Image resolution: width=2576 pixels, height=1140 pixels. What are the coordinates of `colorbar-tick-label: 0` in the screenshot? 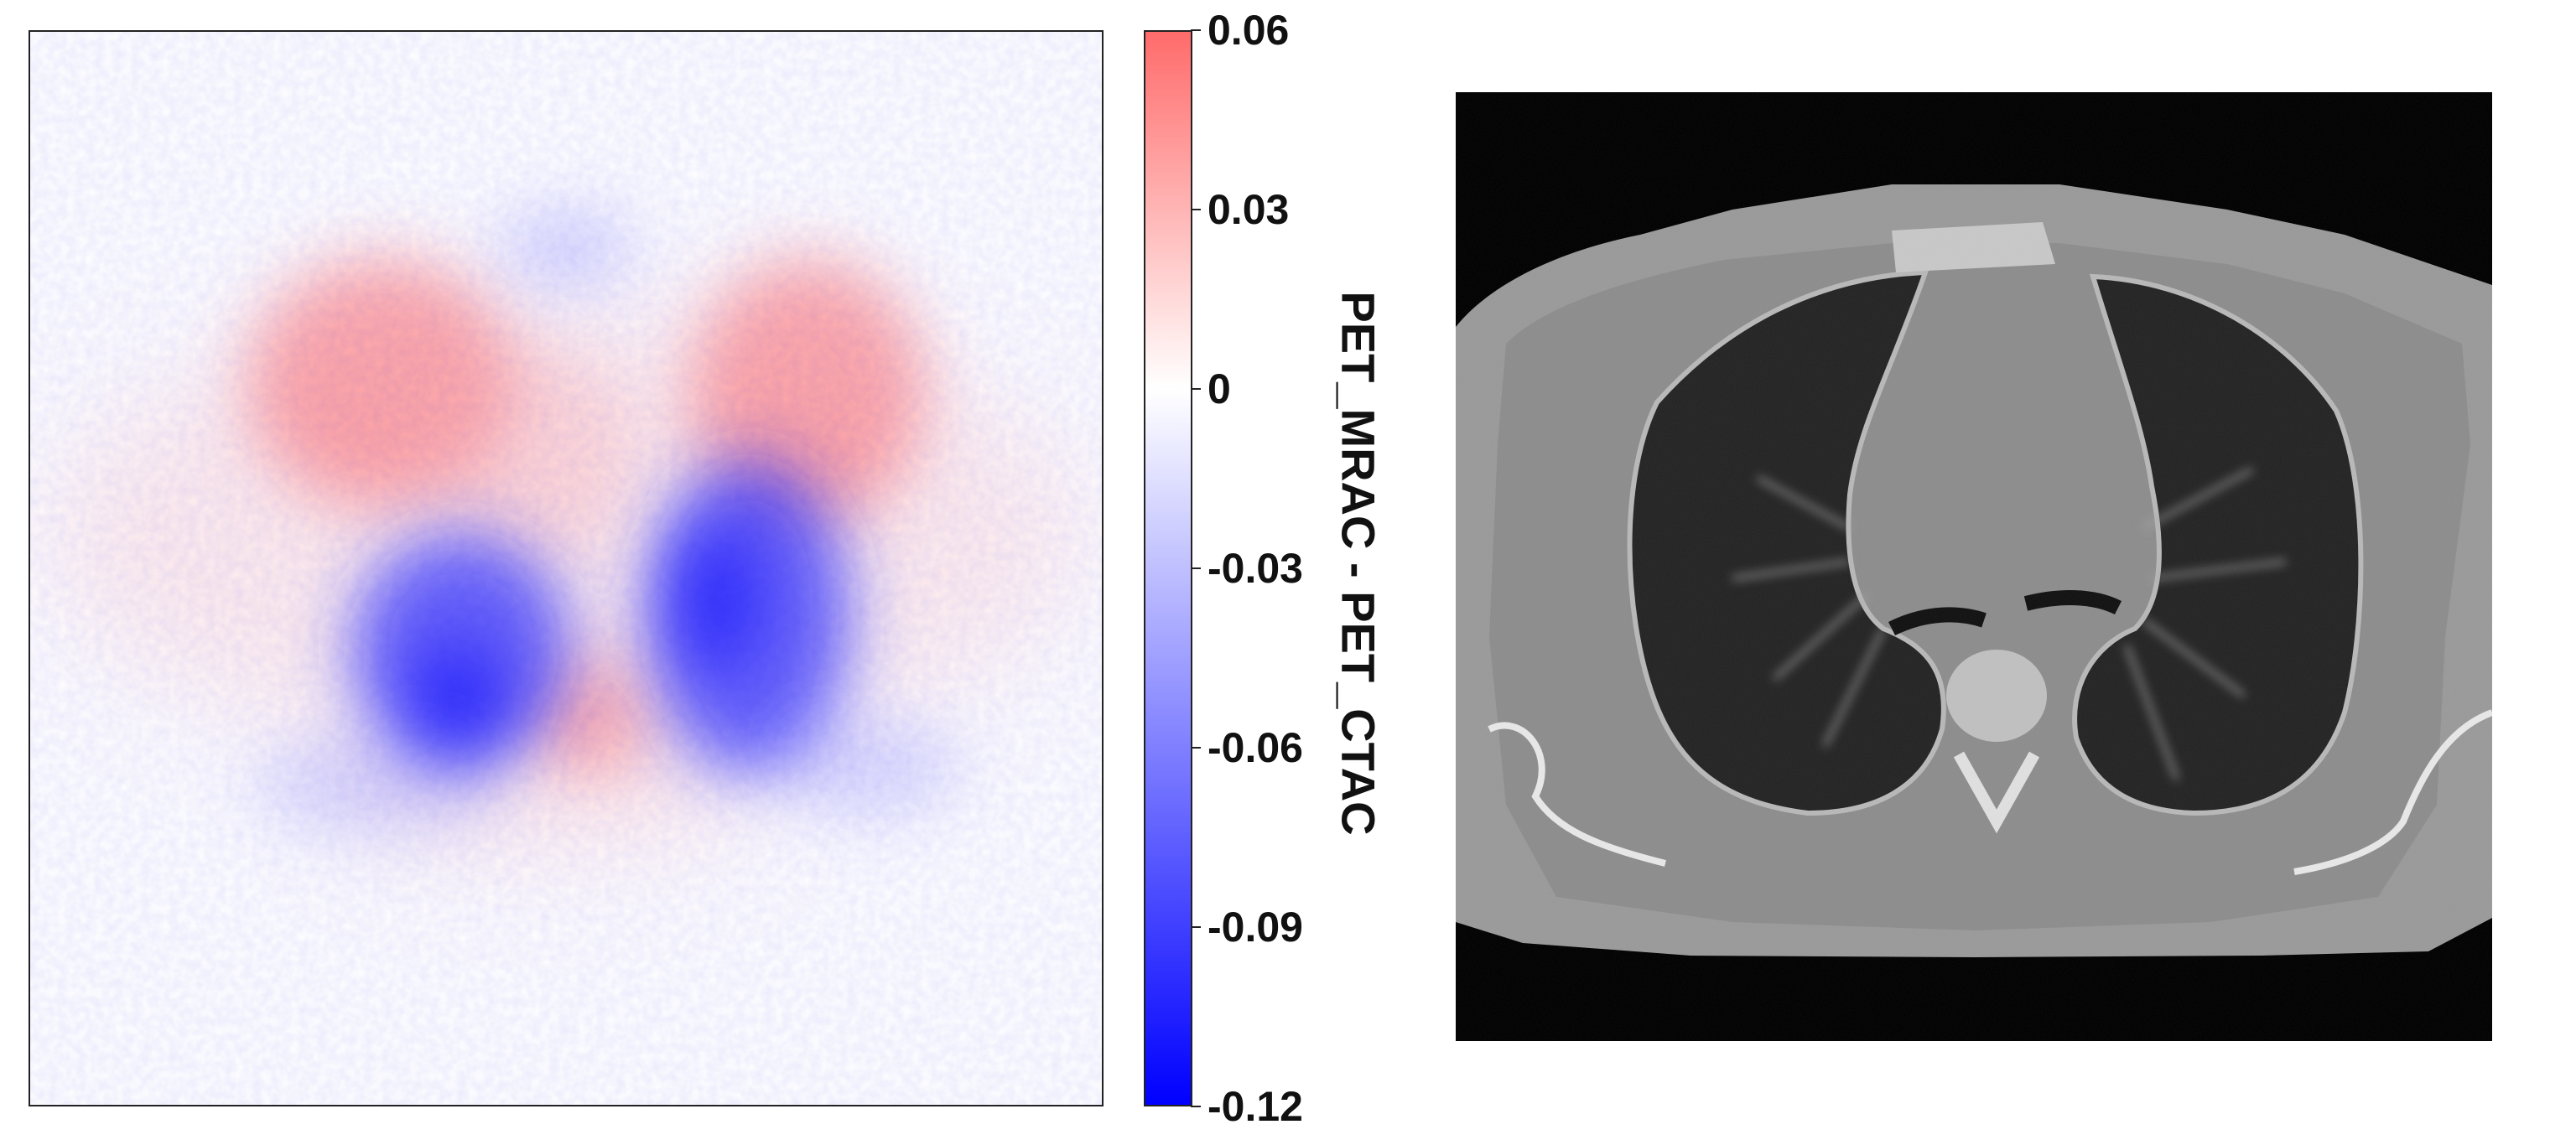 It's located at (1219, 388).